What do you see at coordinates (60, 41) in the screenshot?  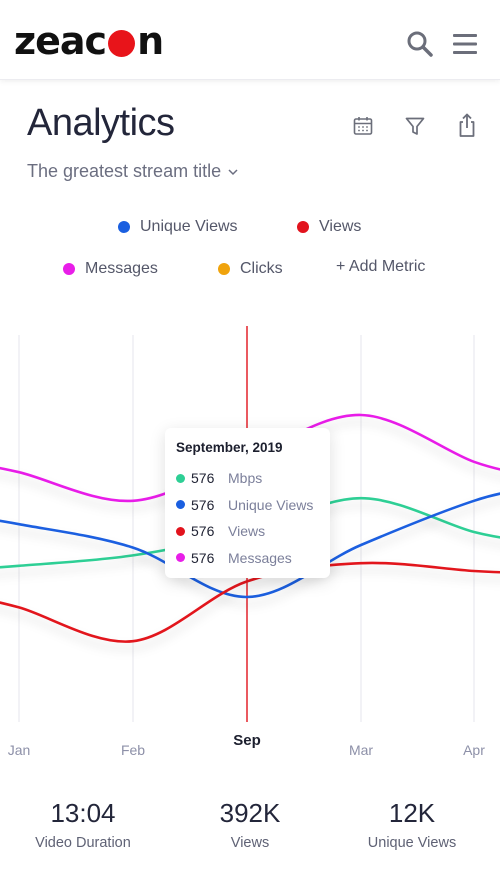 I see `logo-text-left: zeac` at bounding box center [60, 41].